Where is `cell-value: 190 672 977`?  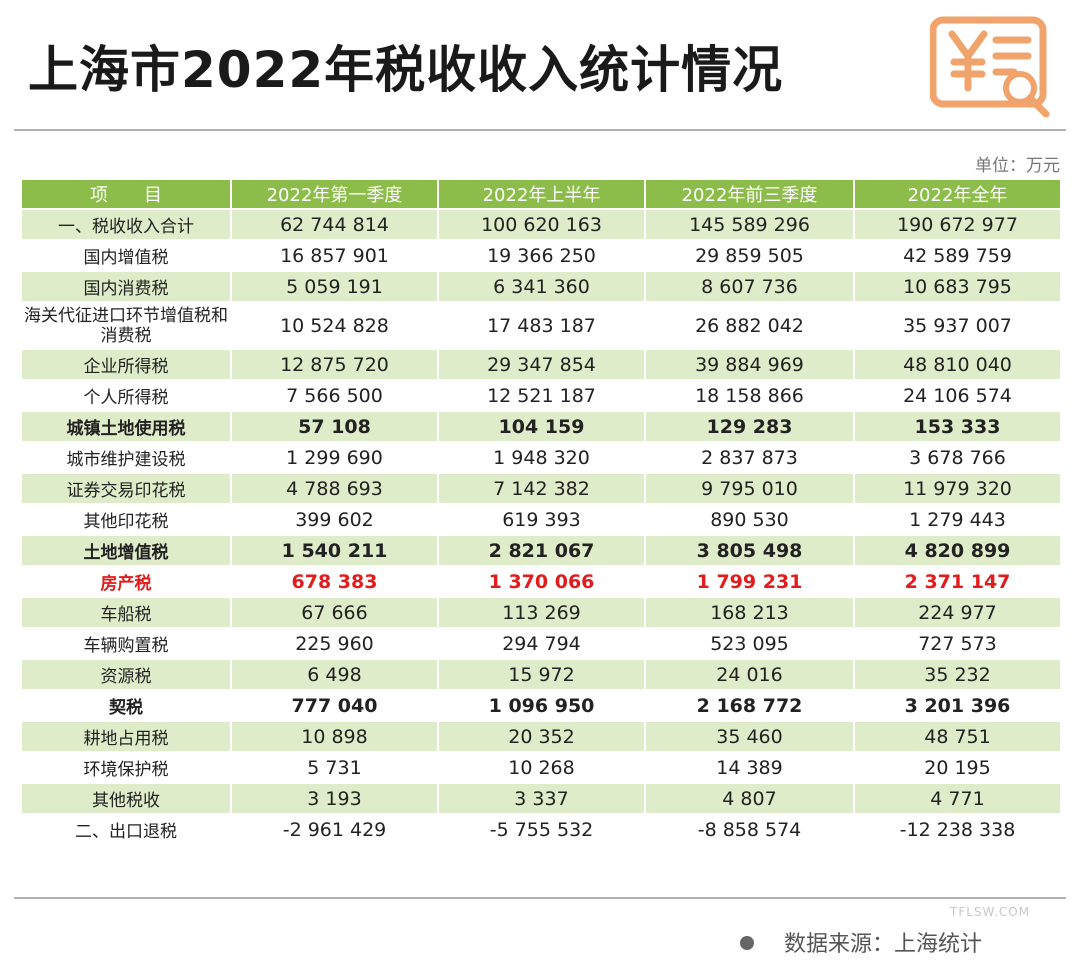
cell-value: 190 672 977 is located at coordinates (957, 224).